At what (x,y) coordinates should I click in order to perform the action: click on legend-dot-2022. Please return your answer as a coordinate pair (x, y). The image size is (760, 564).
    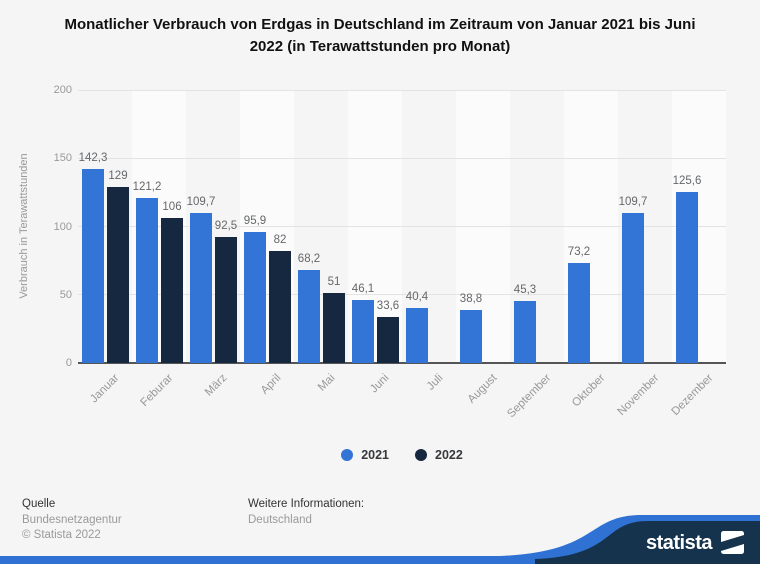
    Looking at the image, I should click on (421, 455).